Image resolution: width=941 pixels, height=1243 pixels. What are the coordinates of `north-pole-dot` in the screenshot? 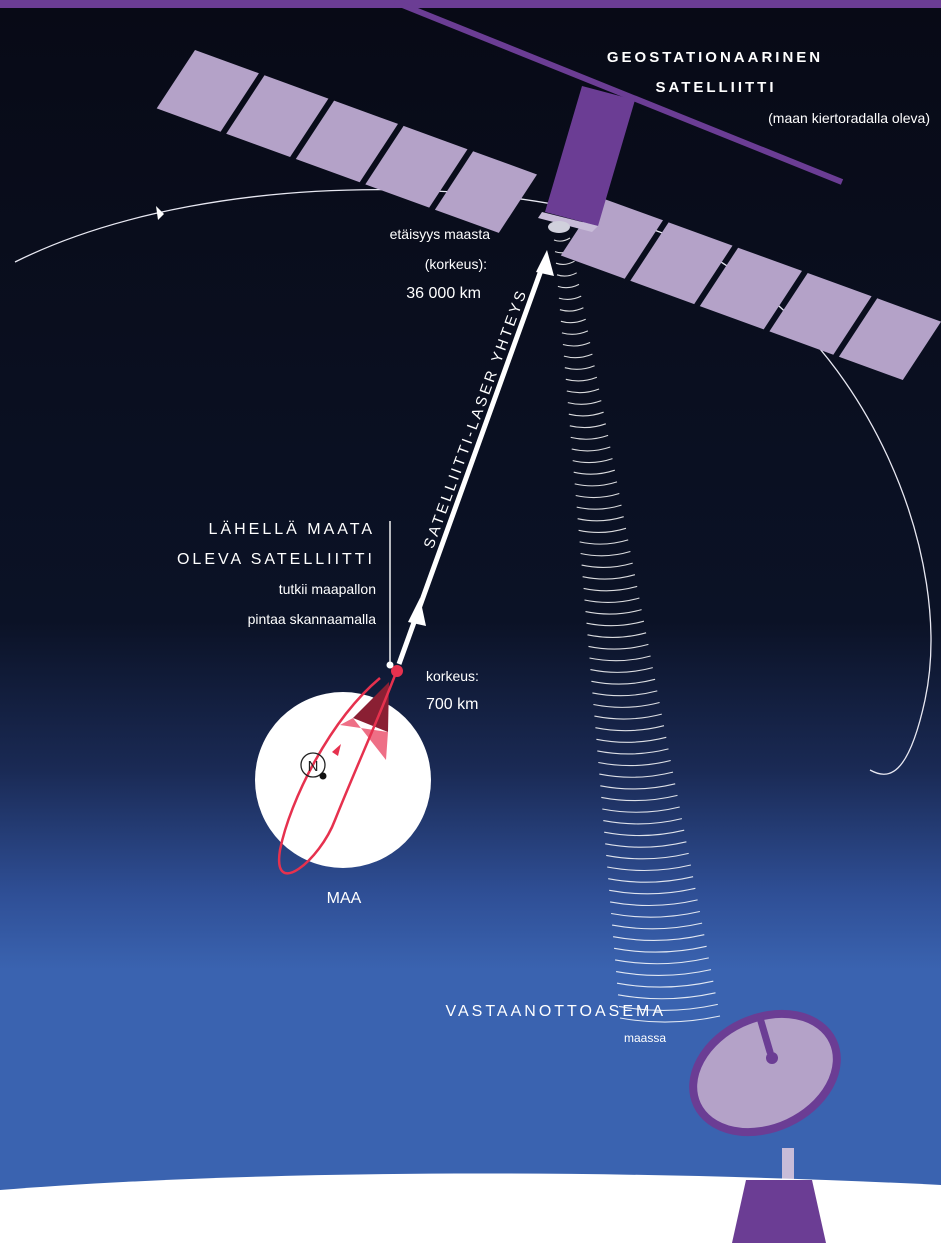 It's located at (323, 776).